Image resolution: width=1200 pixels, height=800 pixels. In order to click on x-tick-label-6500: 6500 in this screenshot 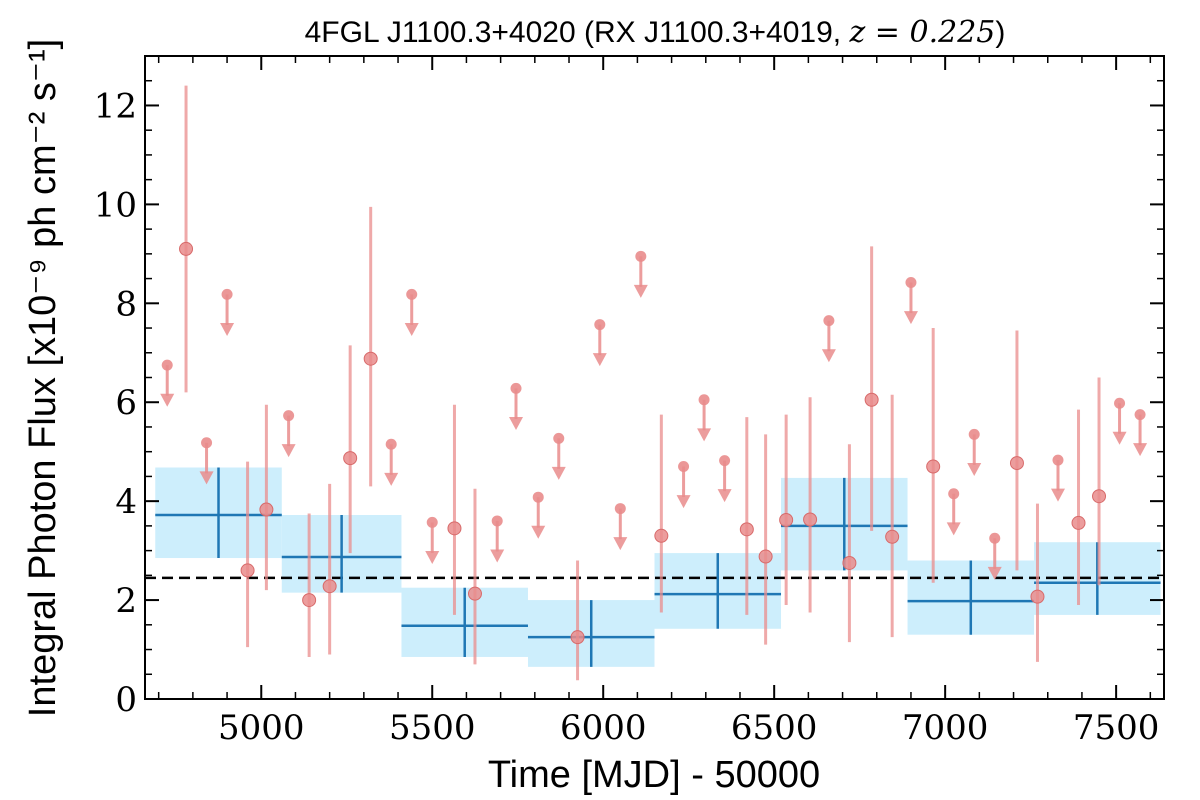, I will do `click(774, 728)`.